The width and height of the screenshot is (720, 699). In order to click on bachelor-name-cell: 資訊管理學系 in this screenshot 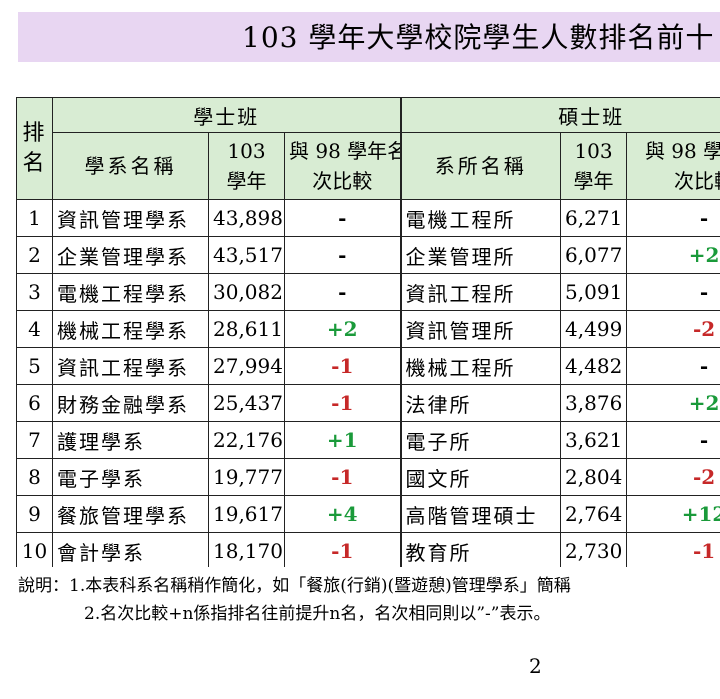, I will do `click(130, 218)`.